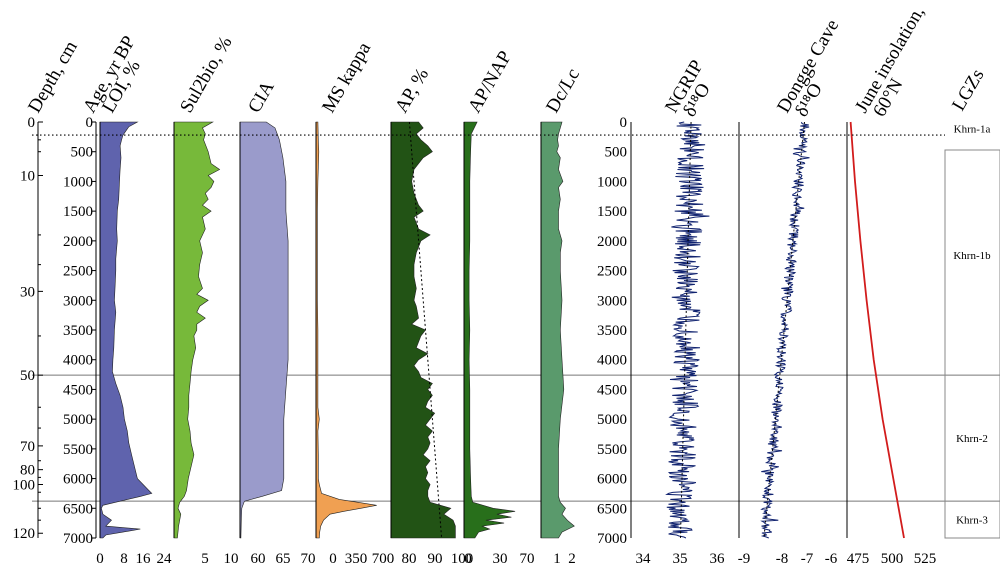 Image resolution: width=1000 pixels, height=568 pixels. Describe the element at coordinates (205, 559) in the screenshot. I see `bottom-tick-1-0: 5` at that location.